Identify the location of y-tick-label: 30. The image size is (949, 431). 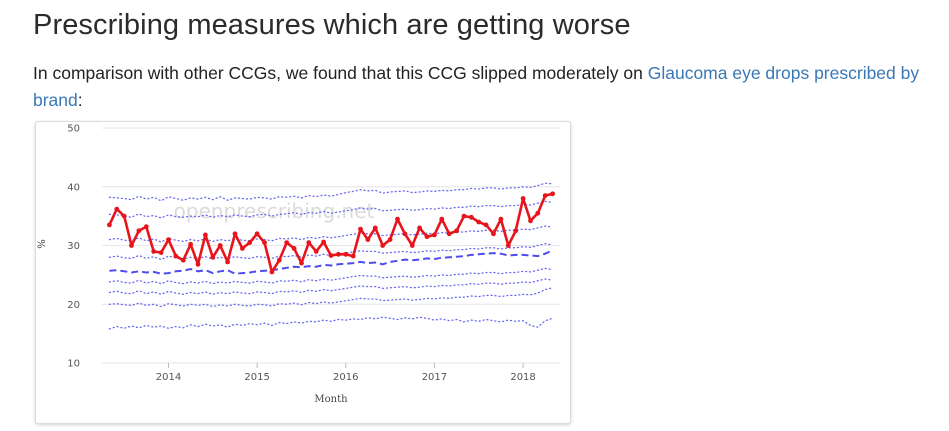
(73, 246).